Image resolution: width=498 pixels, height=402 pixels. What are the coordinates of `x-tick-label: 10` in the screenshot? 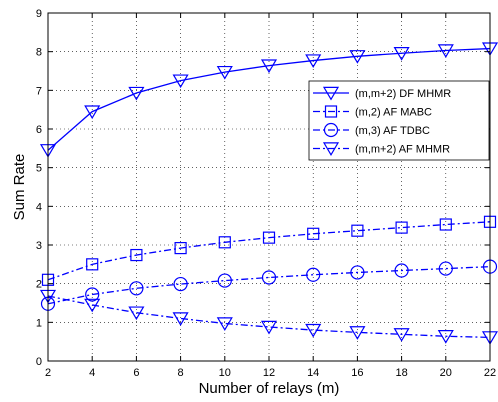 It's located at (225, 373).